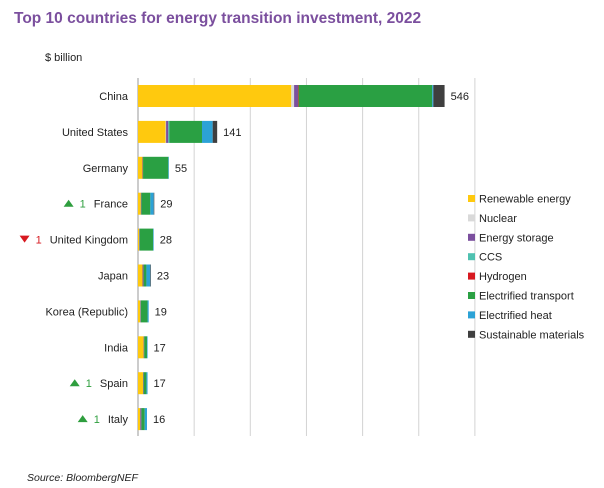 The width and height of the screenshot is (604, 488). I want to click on total-value-label: 55, so click(181, 169).